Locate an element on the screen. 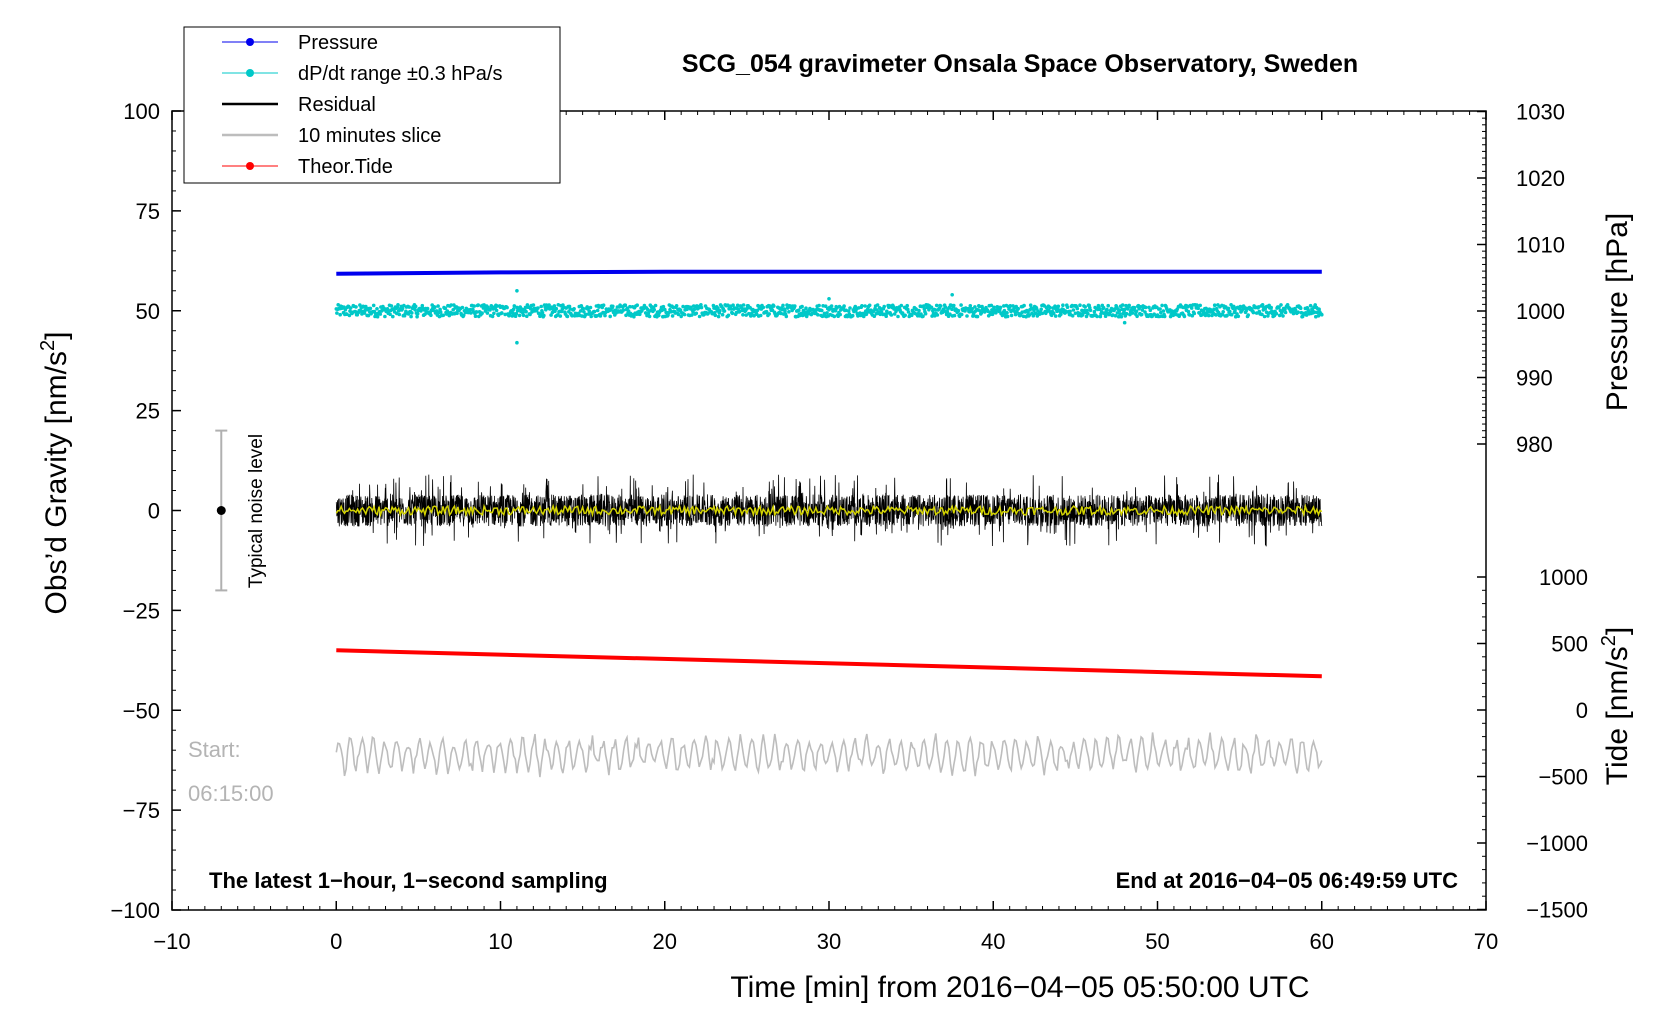 The height and width of the screenshot is (1020, 1676). tide-line is located at coordinates (829, 663).